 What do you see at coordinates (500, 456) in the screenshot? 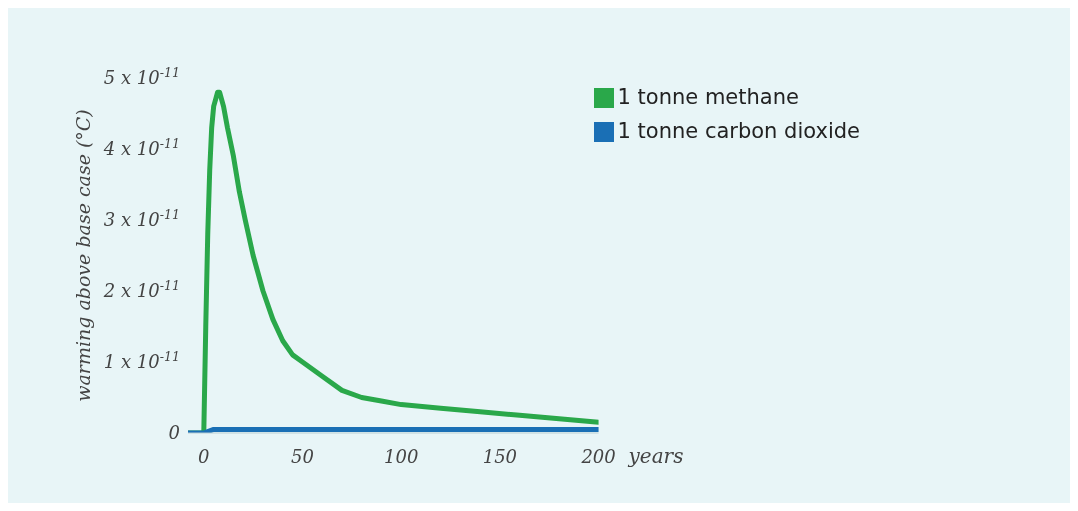
I see `x-tick-label: 150` at bounding box center [500, 456].